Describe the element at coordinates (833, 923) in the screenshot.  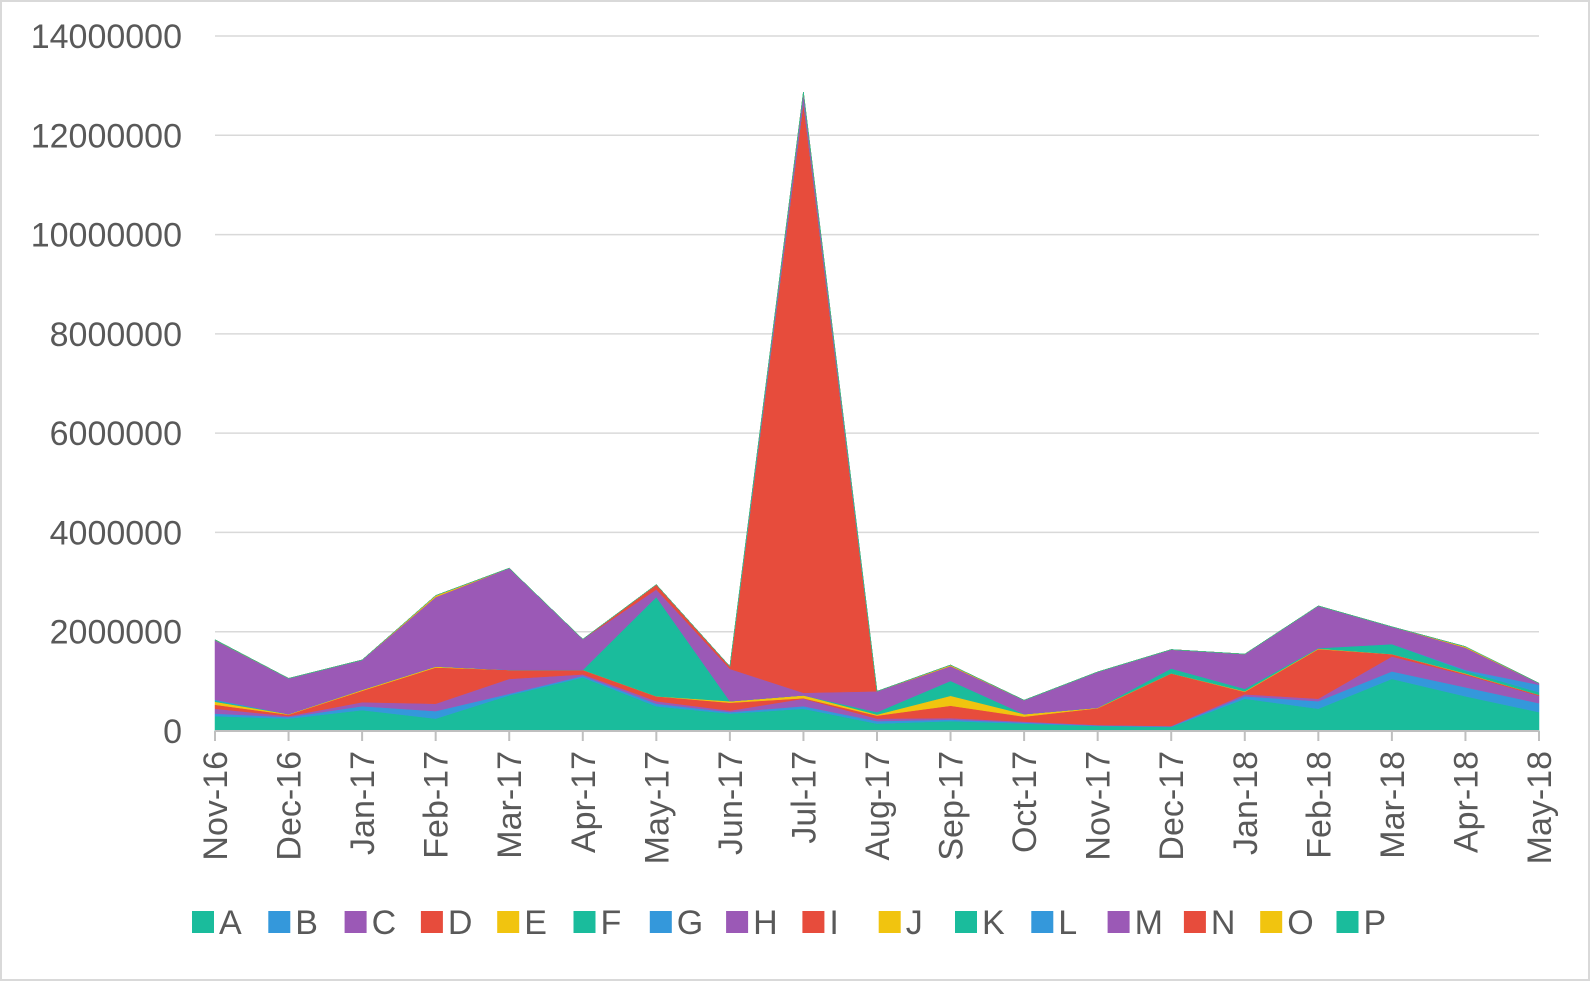
I see `legend-label: I` at that location.